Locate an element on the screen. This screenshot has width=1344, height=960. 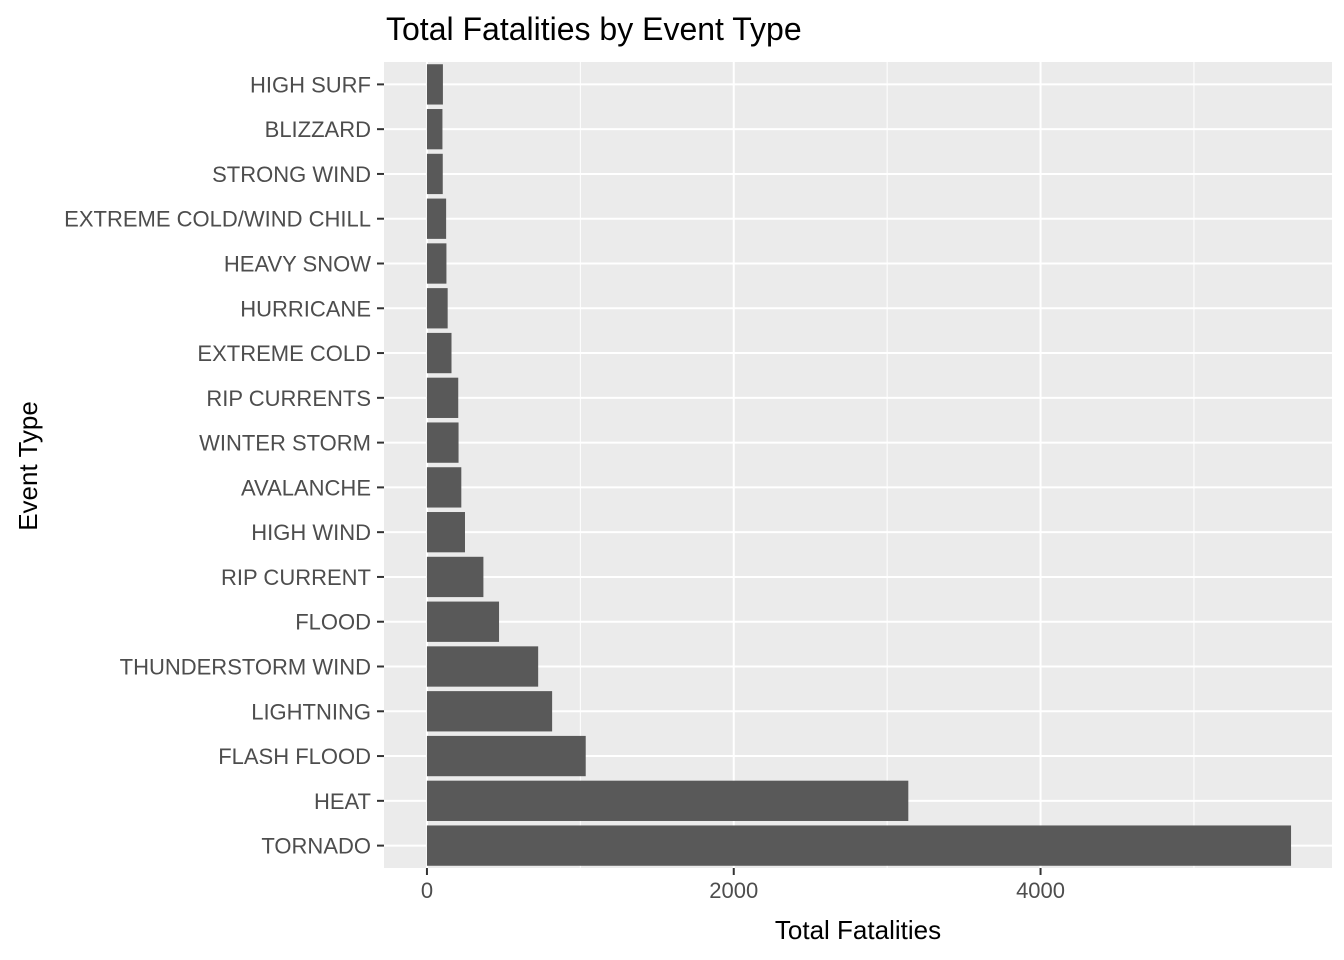
y-tick-label: LIGHTNING is located at coordinates (311, 711).